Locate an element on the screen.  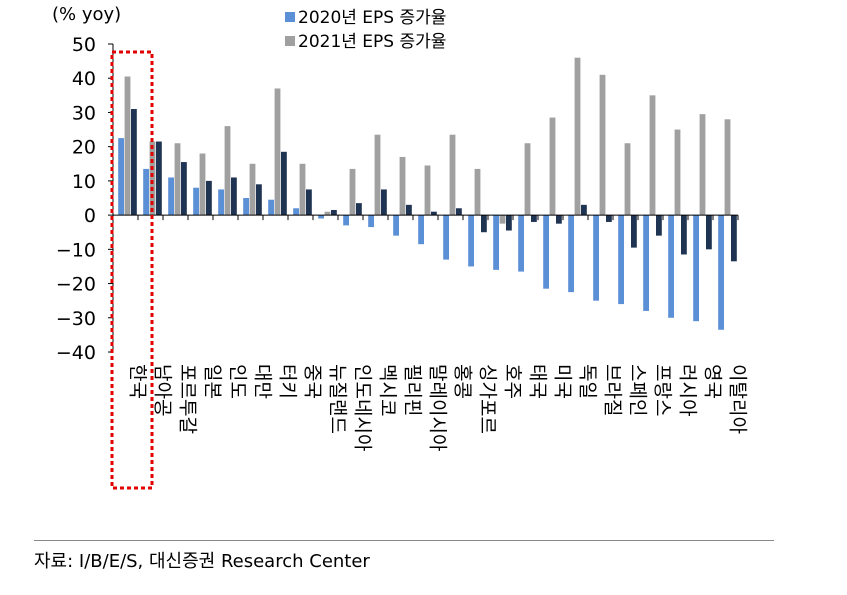
y-tick-label: −40 is located at coordinates (76, 353).